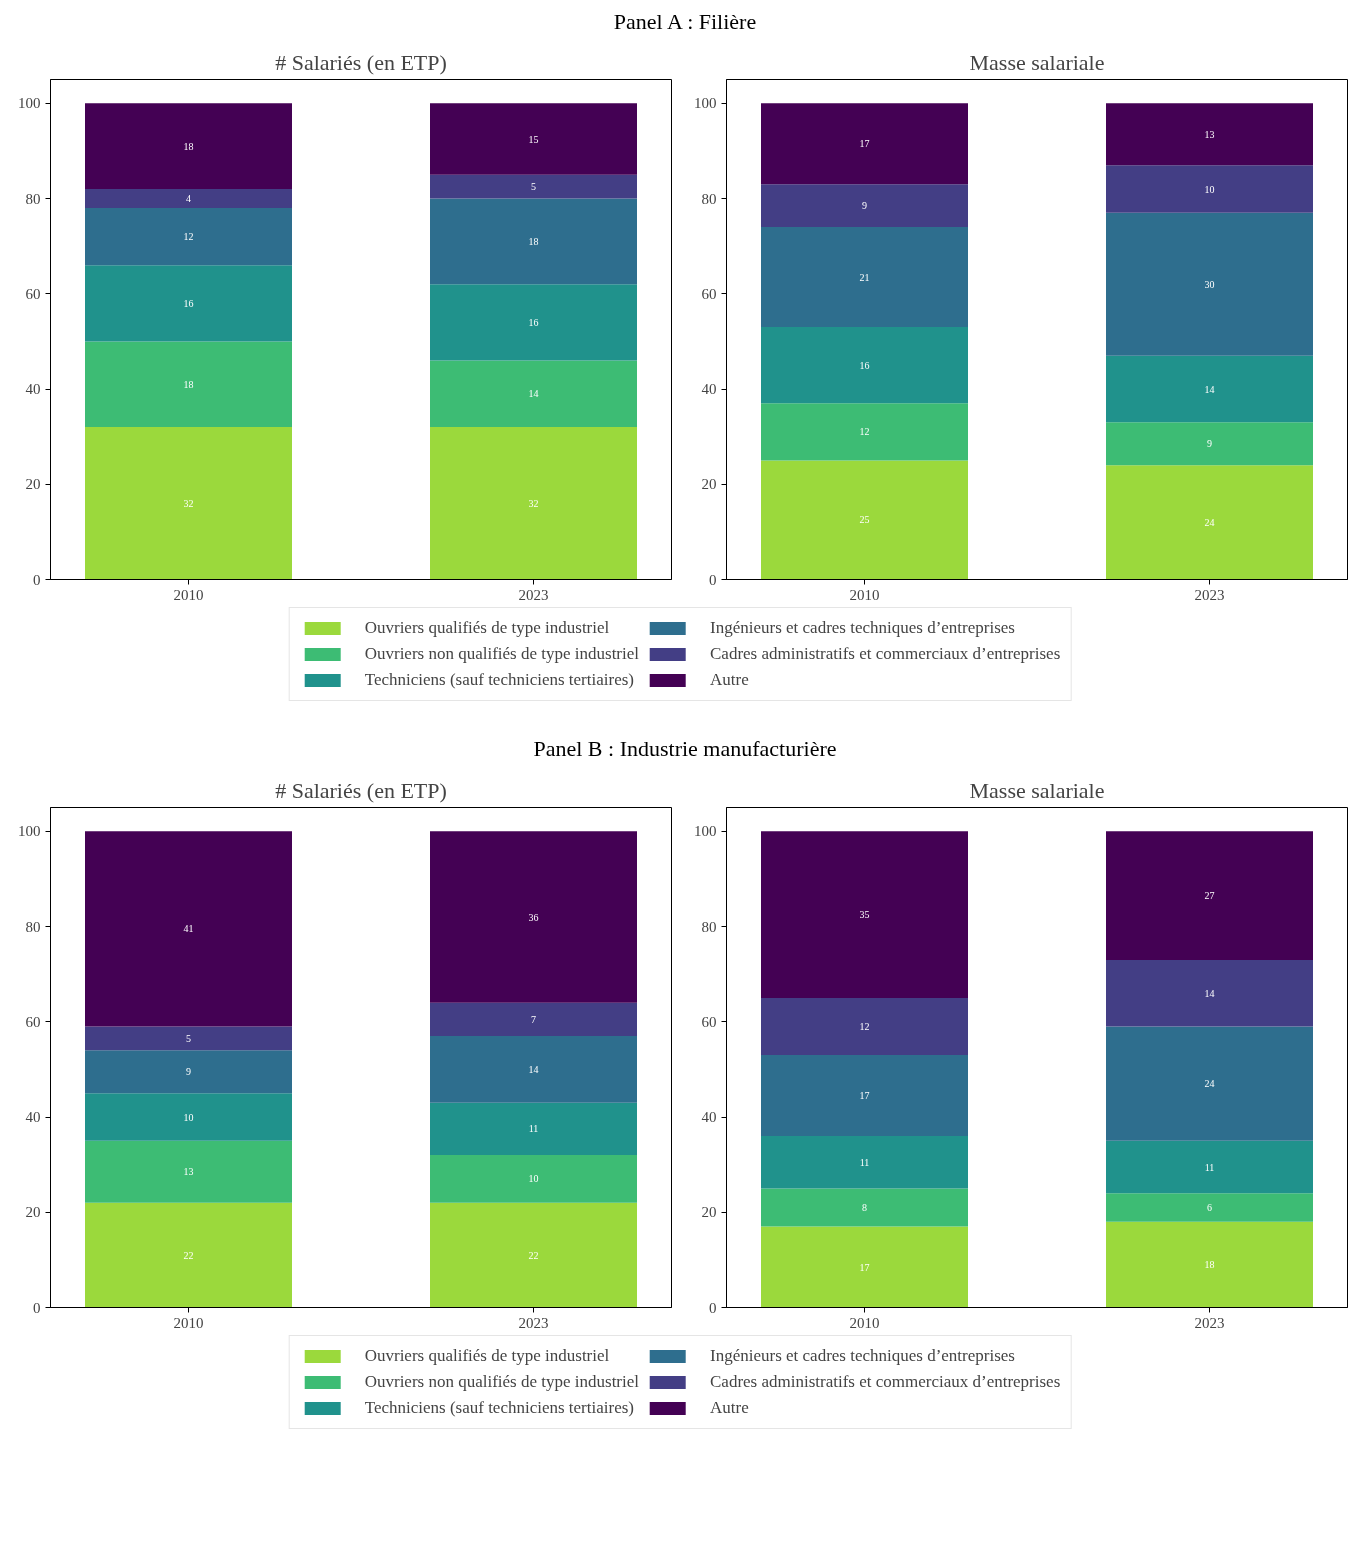 The width and height of the screenshot is (1361, 1552). I want to click on data-label: 15, so click(533, 139).